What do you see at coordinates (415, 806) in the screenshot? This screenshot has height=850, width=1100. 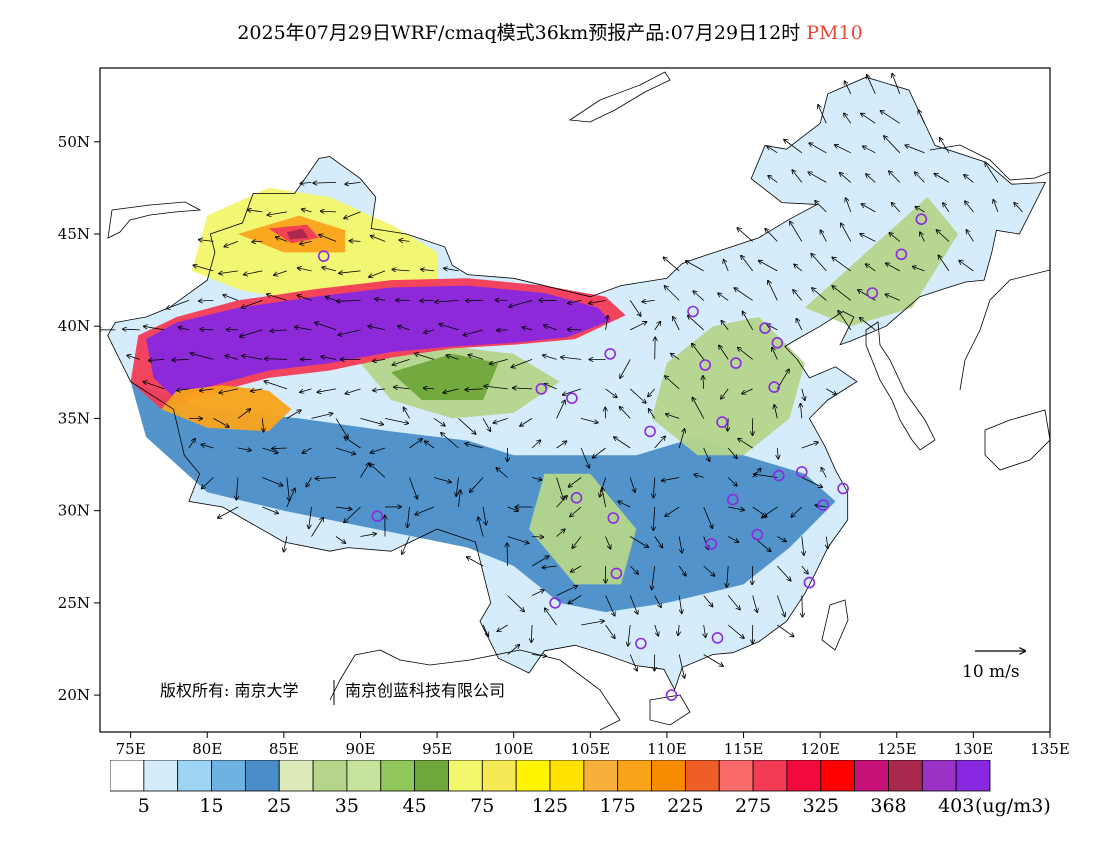 I see `colorbar-label: 45` at bounding box center [415, 806].